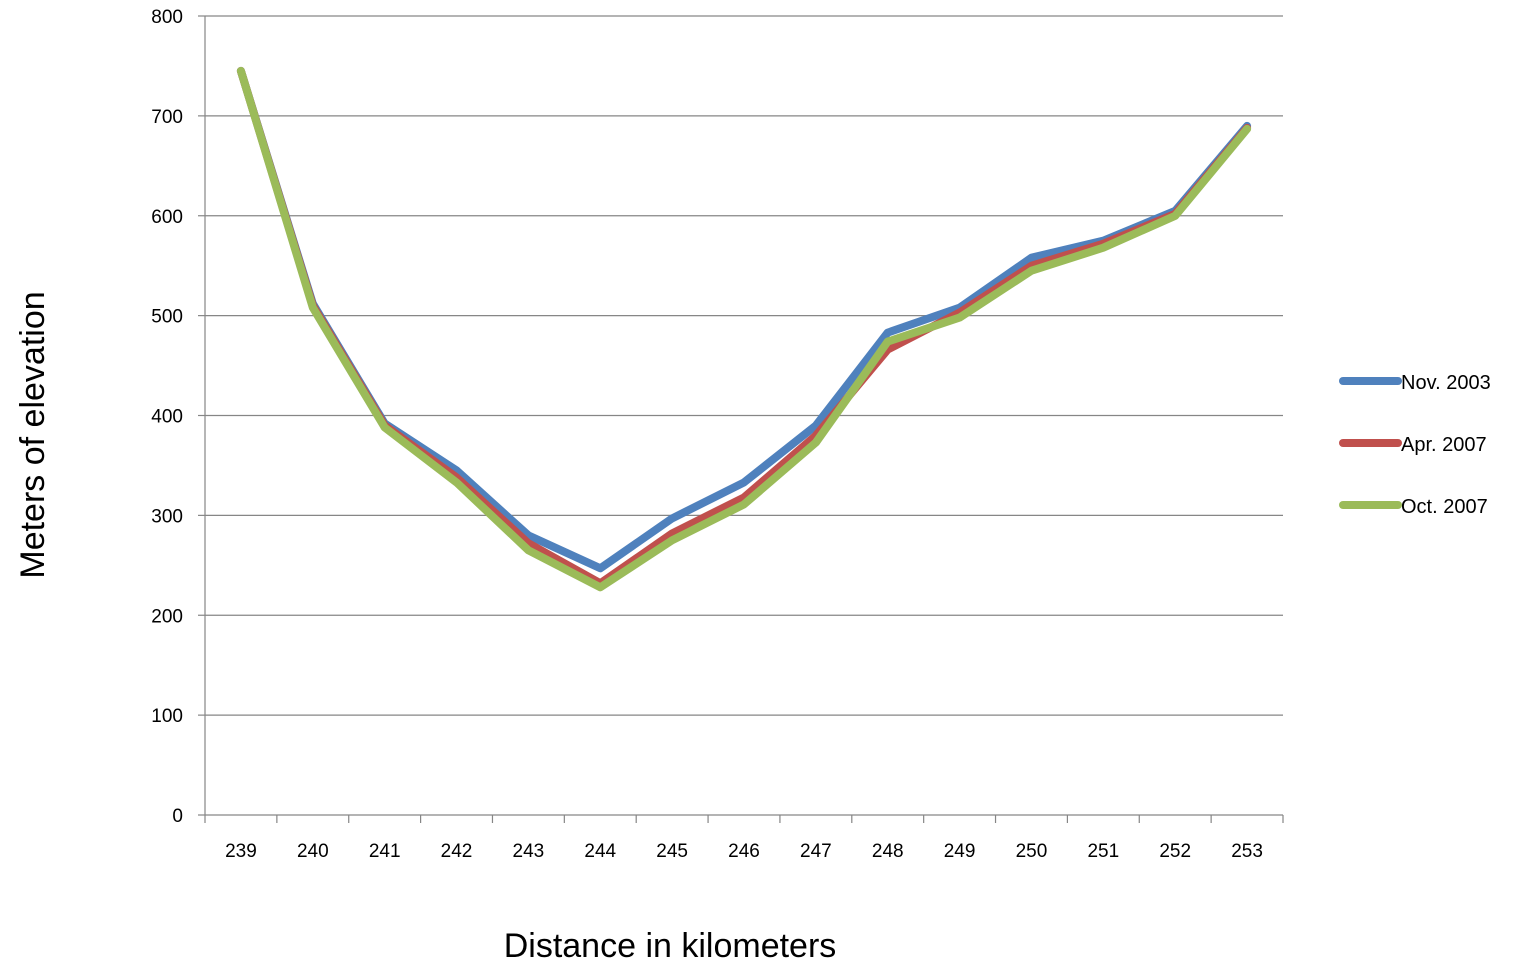 The height and width of the screenshot is (967, 1516). Describe the element at coordinates (167, 317) in the screenshot. I see `y-tick-label: 500` at that location.